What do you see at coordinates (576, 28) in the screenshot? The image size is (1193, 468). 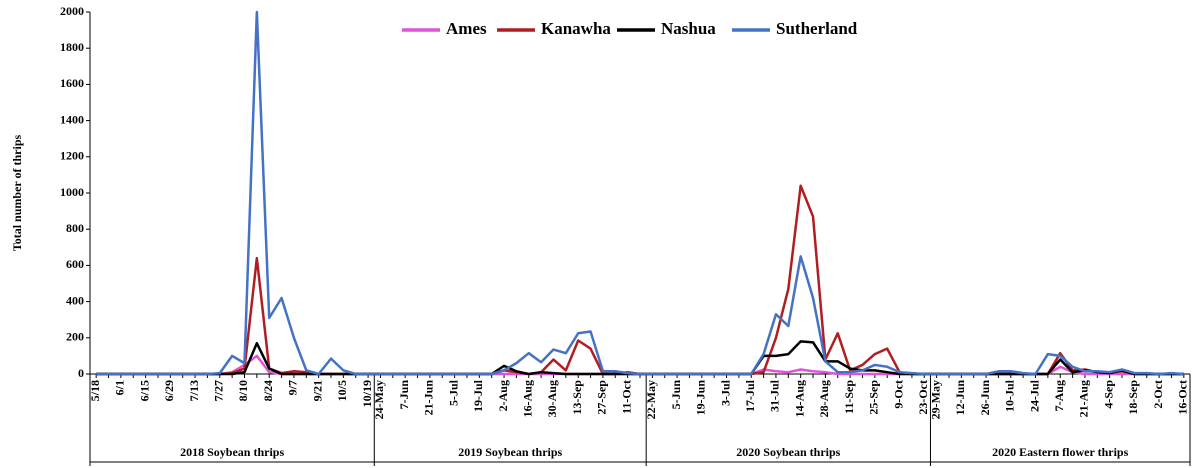 I see `legend-label: Kanawha` at bounding box center [576, 28].